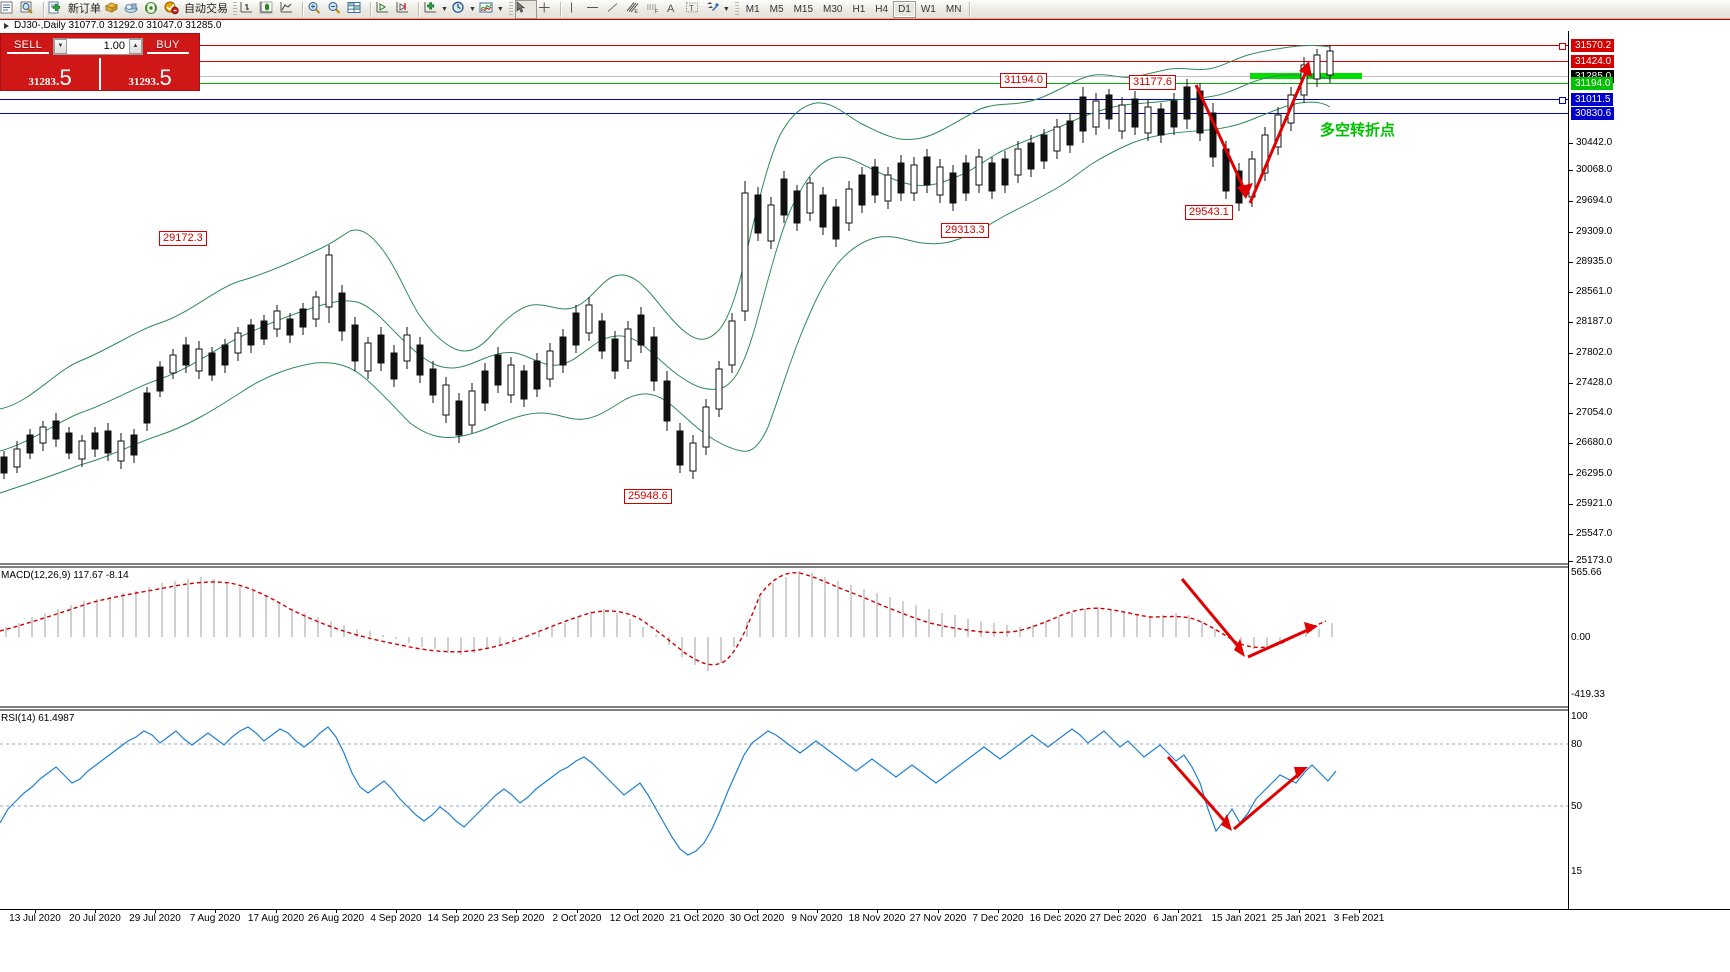 The width and height of the screenshot is (1730, 972). What do you see at coordinates (1593, 113) in the screenshot?
I see `price-label-30830: 30830.6` at bounding box center [1593, 113].